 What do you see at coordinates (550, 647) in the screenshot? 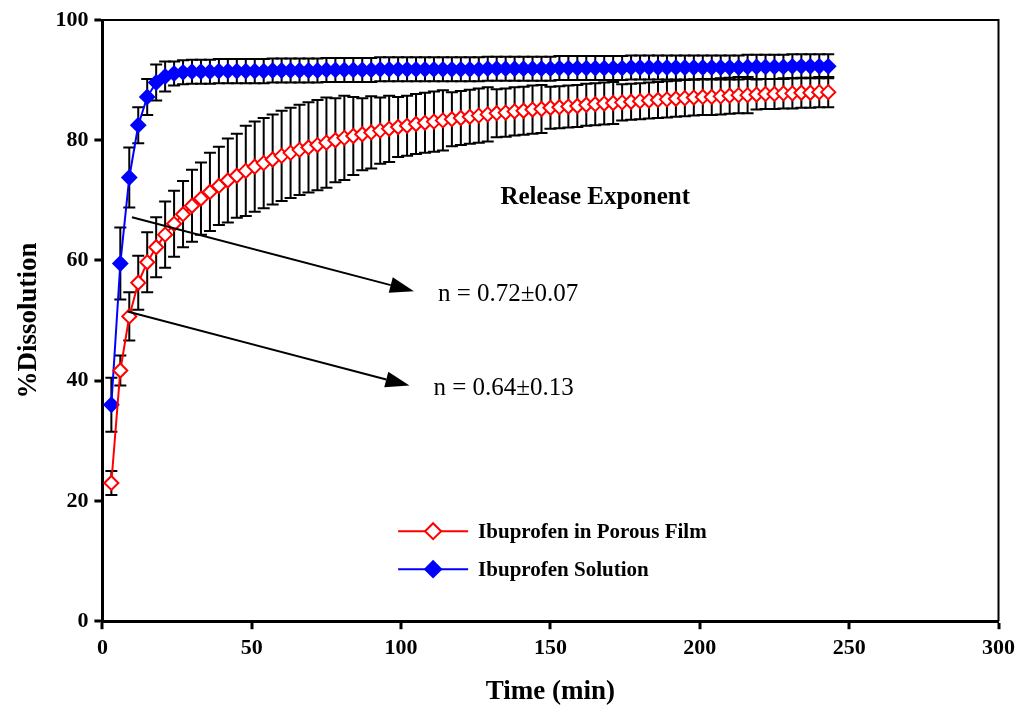
I see `x-tick-label: 150` at bounding box center [550, 647].